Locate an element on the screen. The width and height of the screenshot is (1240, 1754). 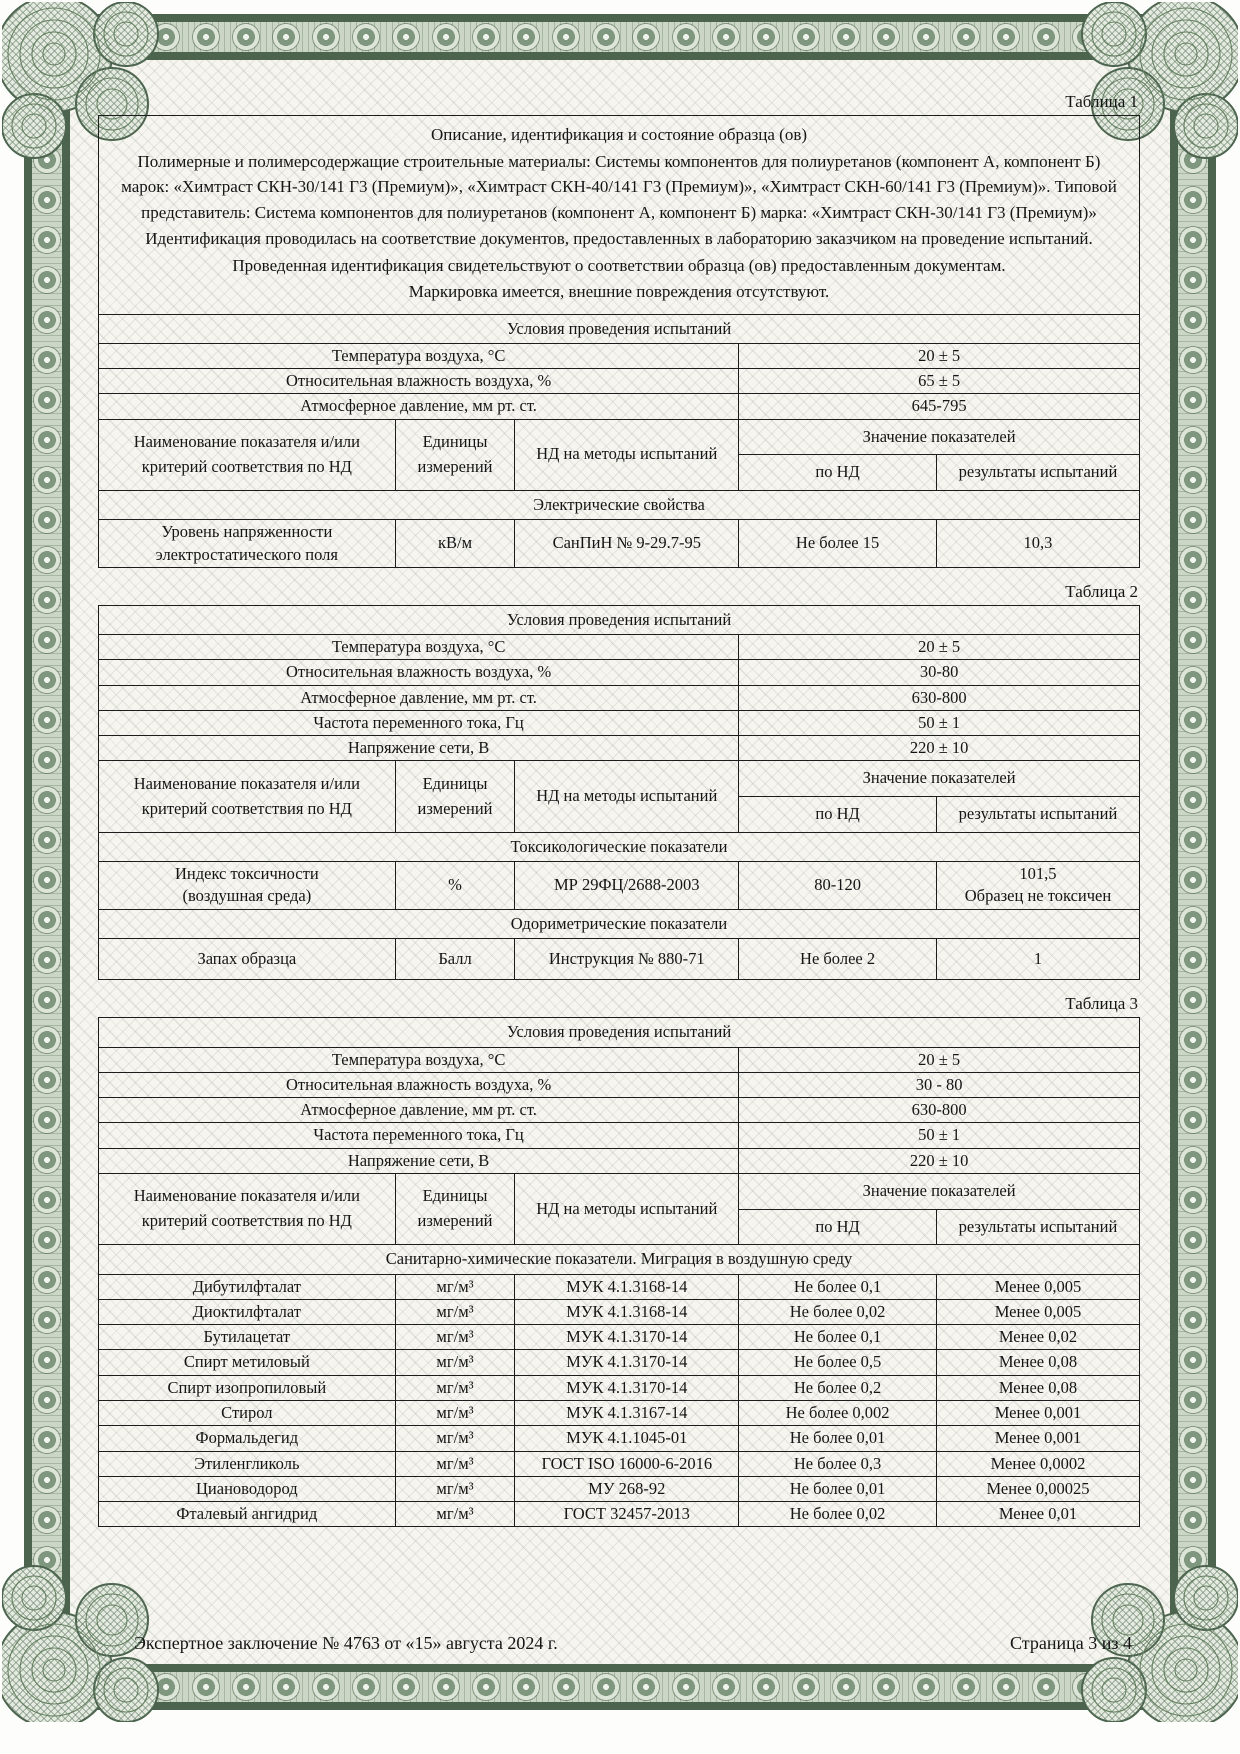
condition-value: 65 ± 5 is located at coordinates (939, 381).